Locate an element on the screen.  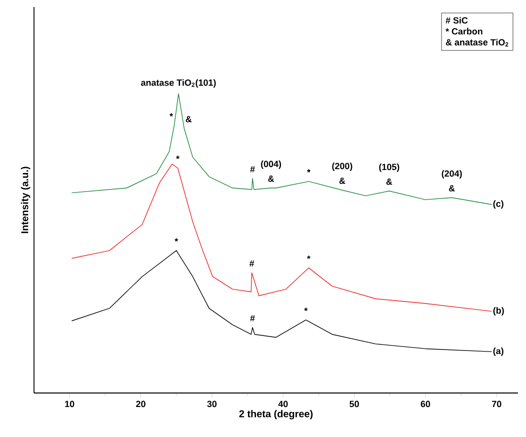
x-tick-label: 40 is located at coordinates (283, 404).